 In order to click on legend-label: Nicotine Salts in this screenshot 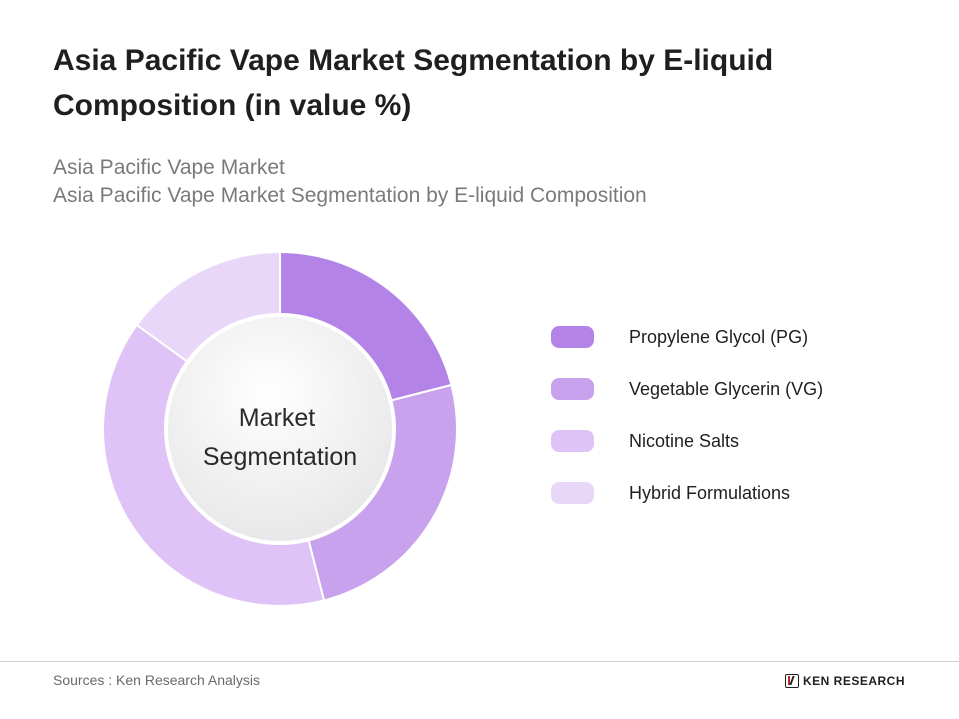, I will do `click(684, 440)`.